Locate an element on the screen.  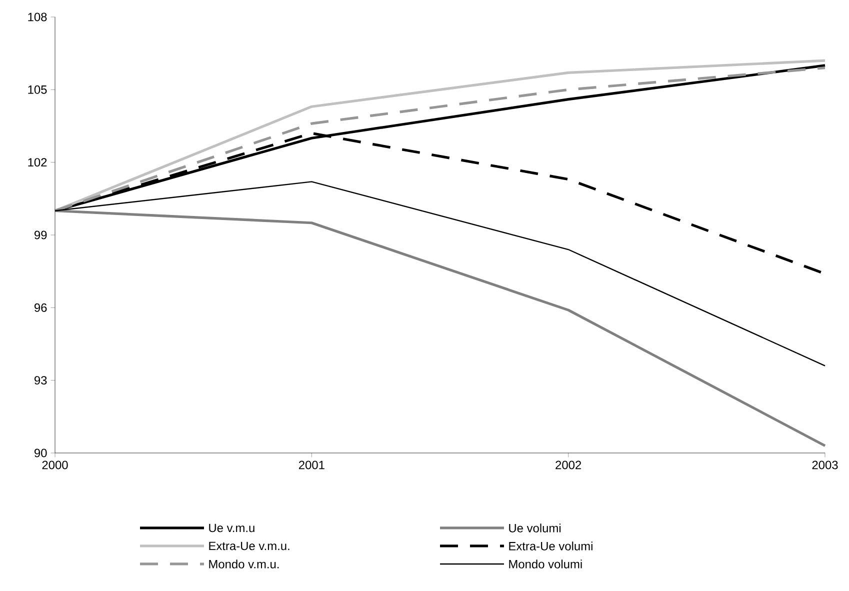
x-tick-label: 2000 is located at coordinates (55, 465).